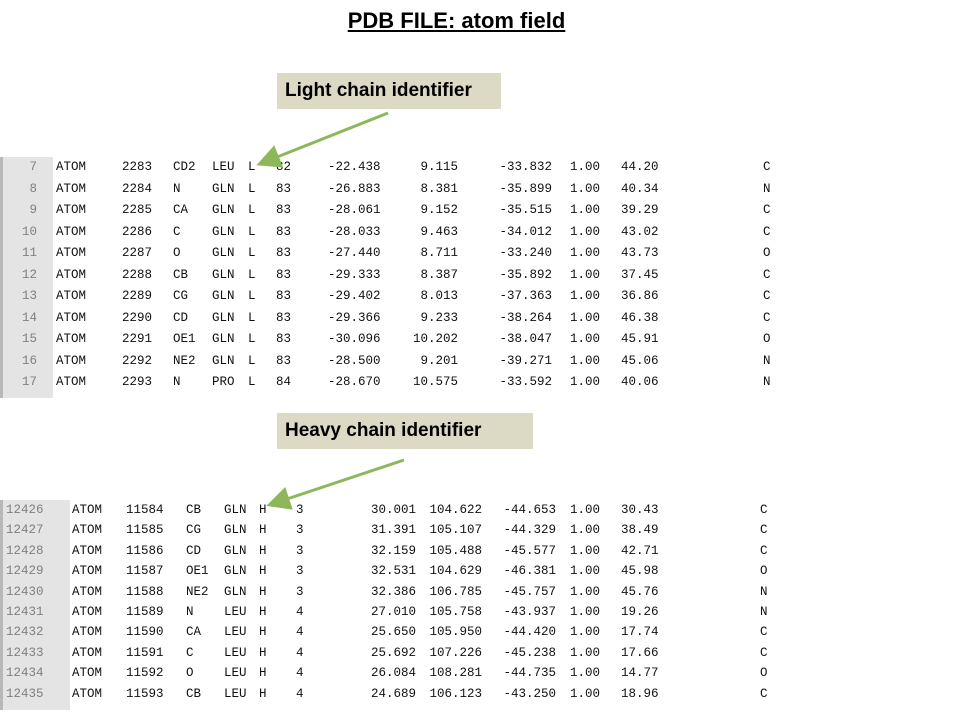 The image size is (960, 720). I want to click on field-y: 106.123, so click(455, 693).